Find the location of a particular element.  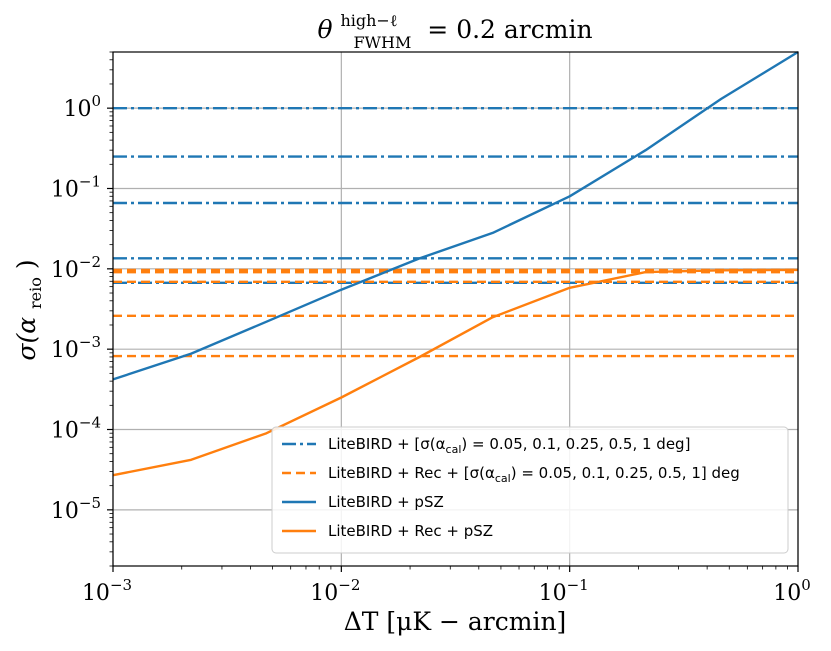

y-label-sigma: σ(α is located at coordinates (26, 339).